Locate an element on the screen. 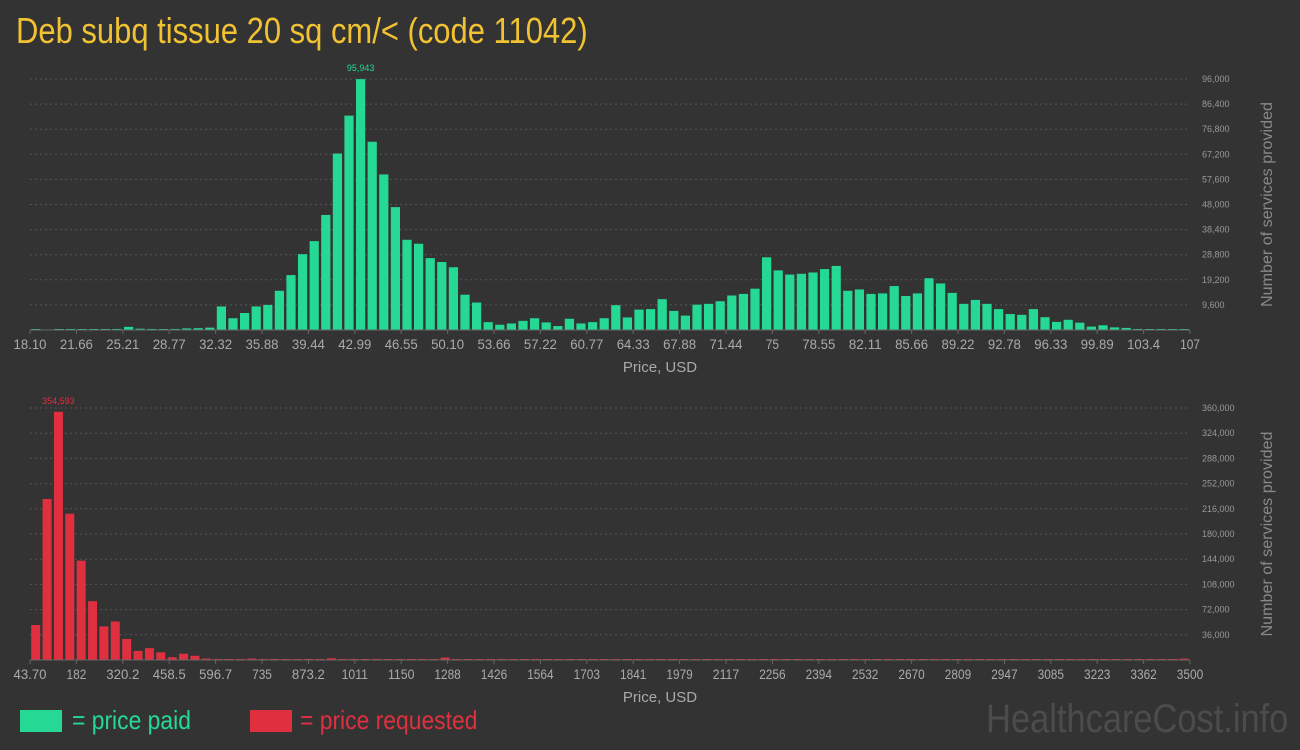  x-tick-label: 42.99 is located at coordinates (354, 344).